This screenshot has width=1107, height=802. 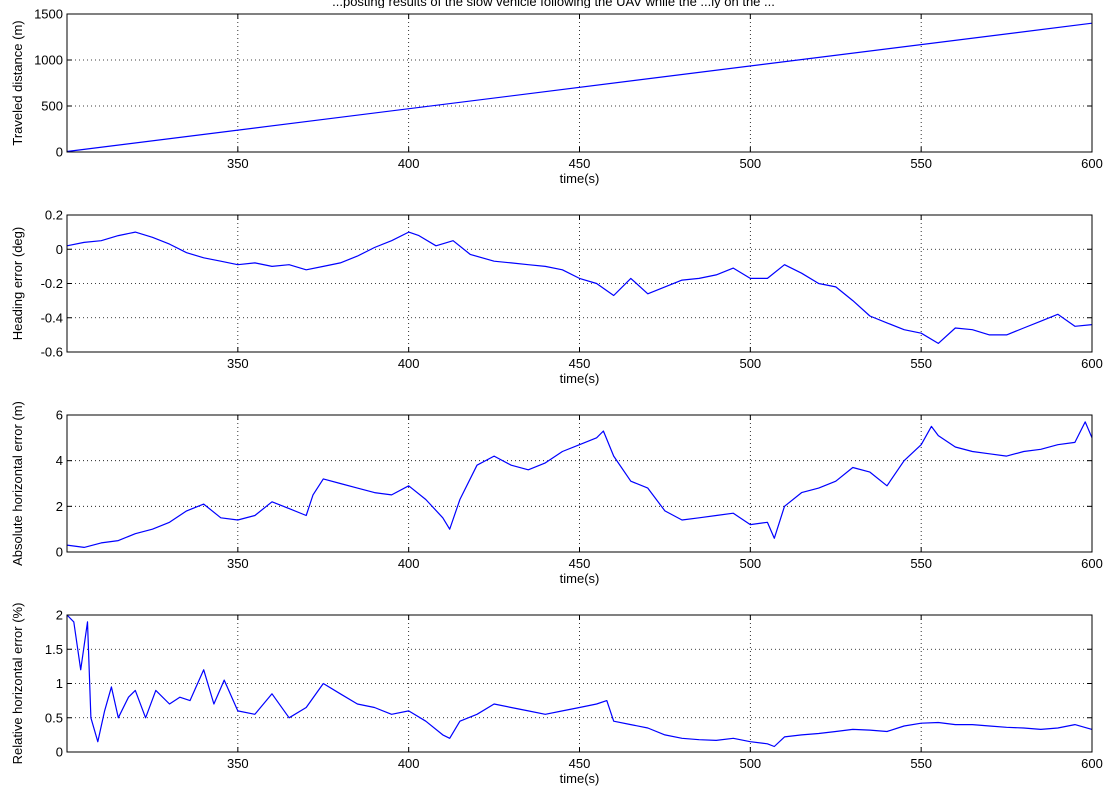 I want to click on y-tick-label: 4, so click(x=59, y=460).